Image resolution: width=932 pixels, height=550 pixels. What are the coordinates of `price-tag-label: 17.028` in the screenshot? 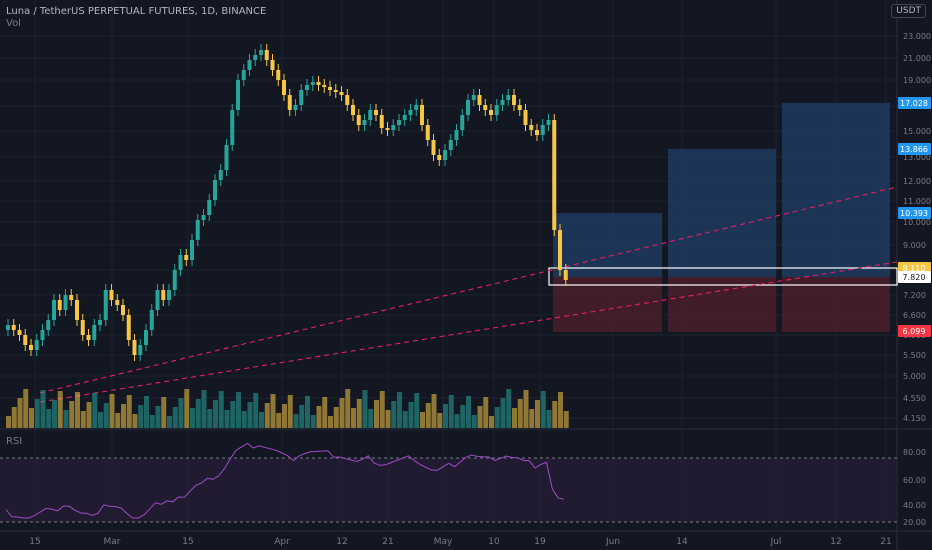 It's located at (914, 103).